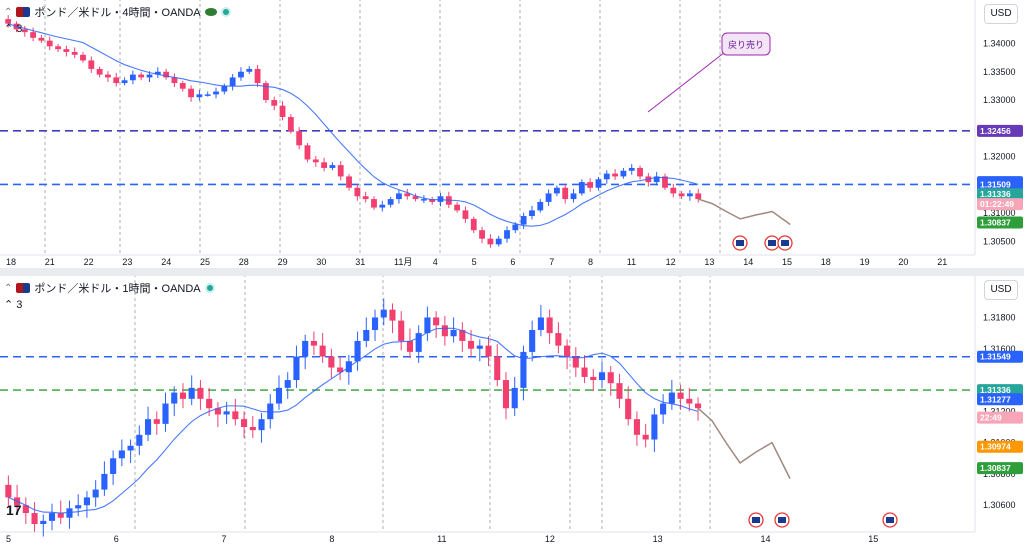 The height and width of the screenshot is (546, 1024). I want to click on symbol-legend-1h: ⌃ ポンド／米ドル・1時間・OANDA, so click(109, 288).